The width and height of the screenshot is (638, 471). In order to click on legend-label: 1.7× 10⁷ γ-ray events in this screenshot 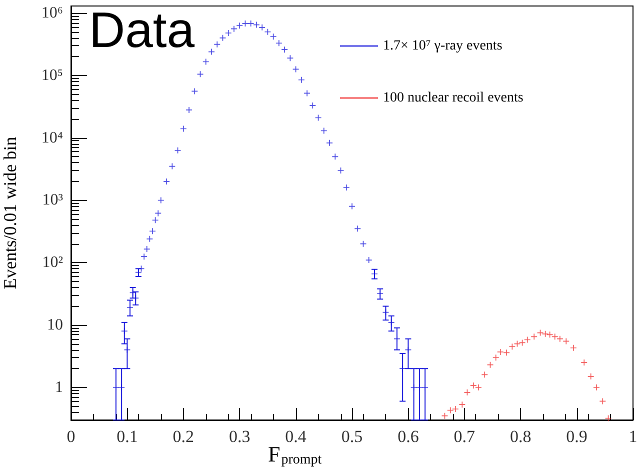, I will do `click(442, 46)`.